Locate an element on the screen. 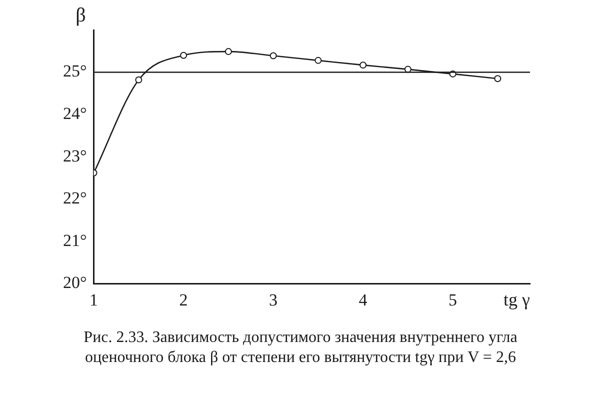  y-tick-label: 21° is located at coordinates (74, 240).